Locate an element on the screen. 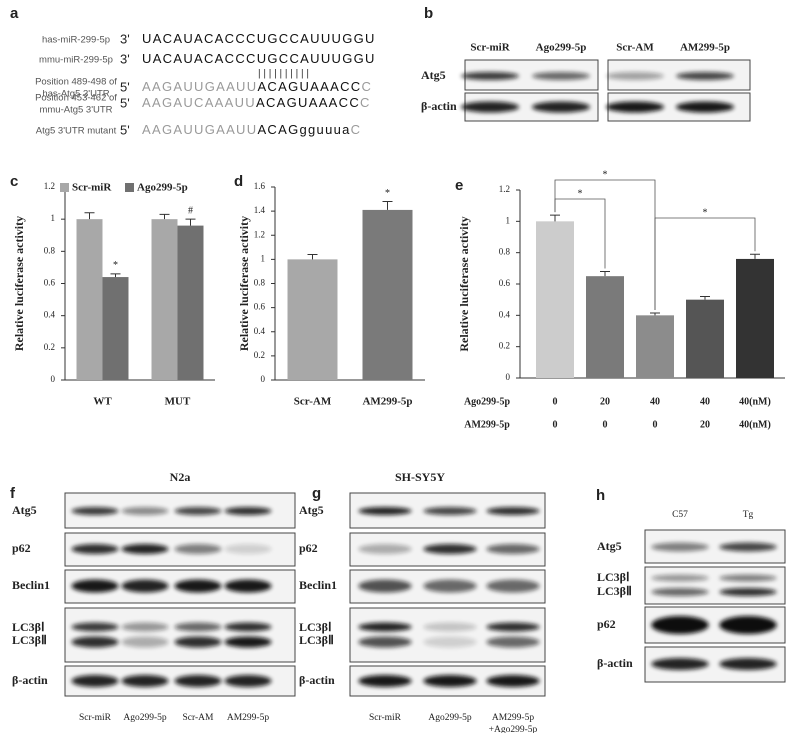  annotation: # is located at coordinates (190, 210).